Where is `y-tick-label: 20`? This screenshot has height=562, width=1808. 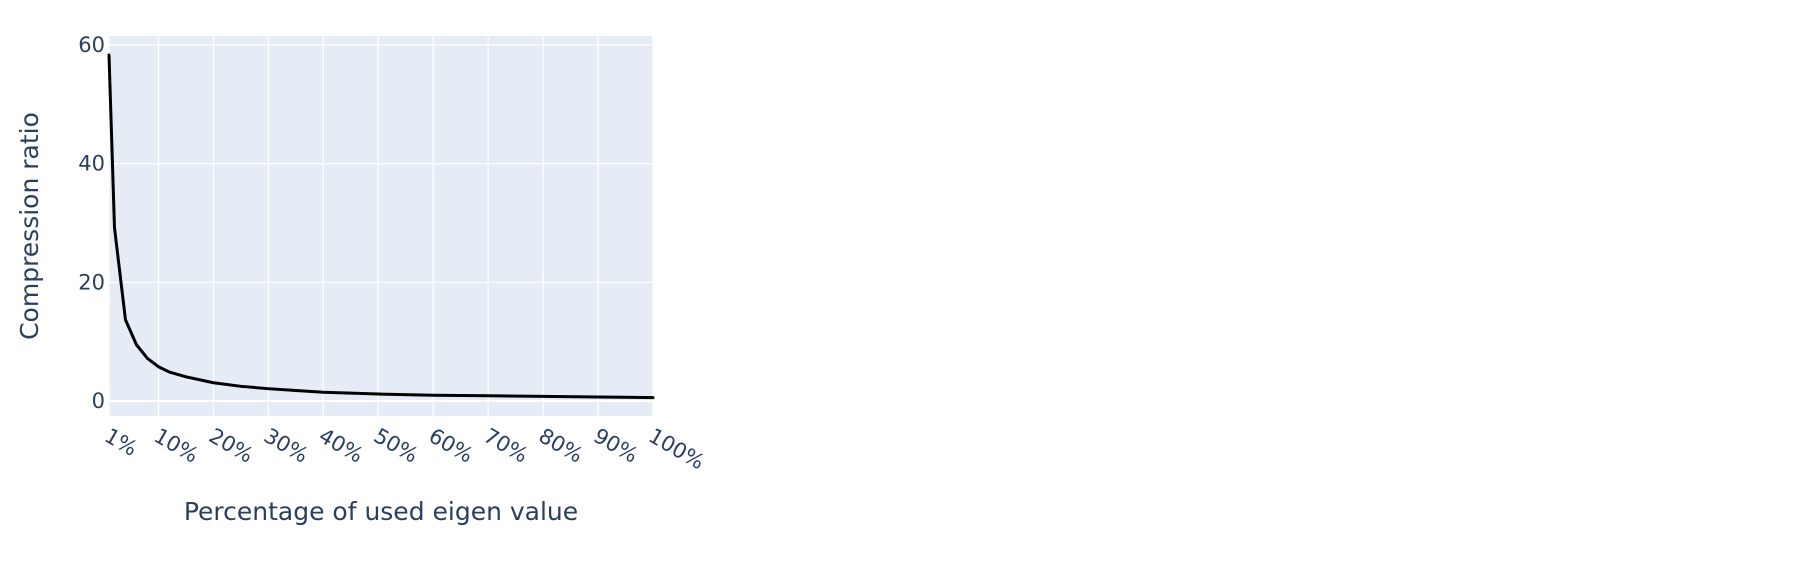 y-tick-label: 20 is located at coordinates (91, 282).